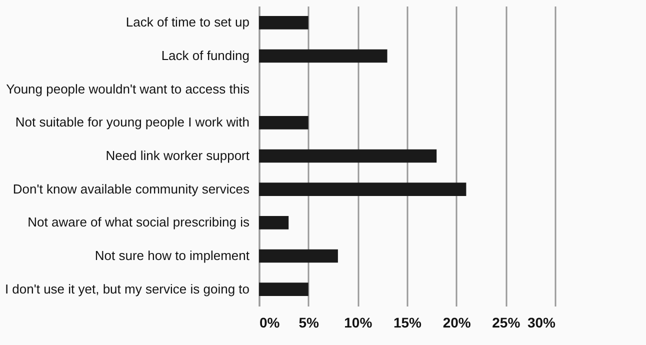 The image size is (646, 345). What do you see at coordinates (541, 322) in the screenshot?
I see `x-tick-label: 30%` at bounding box center [541, 322].